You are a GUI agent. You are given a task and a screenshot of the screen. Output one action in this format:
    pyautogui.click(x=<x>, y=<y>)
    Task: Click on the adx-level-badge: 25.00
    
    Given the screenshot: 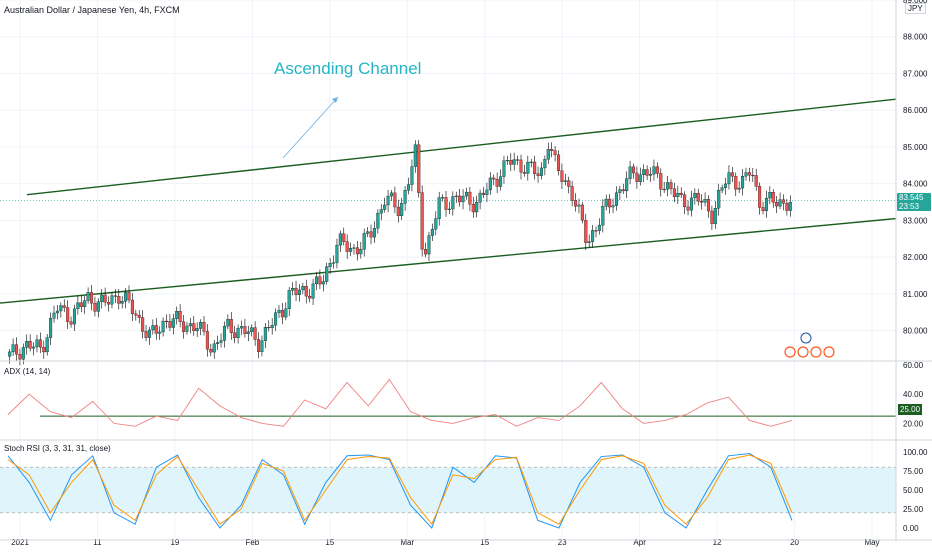 What is the action you would take?
    pyautogui.click(x=910, y=409)
    